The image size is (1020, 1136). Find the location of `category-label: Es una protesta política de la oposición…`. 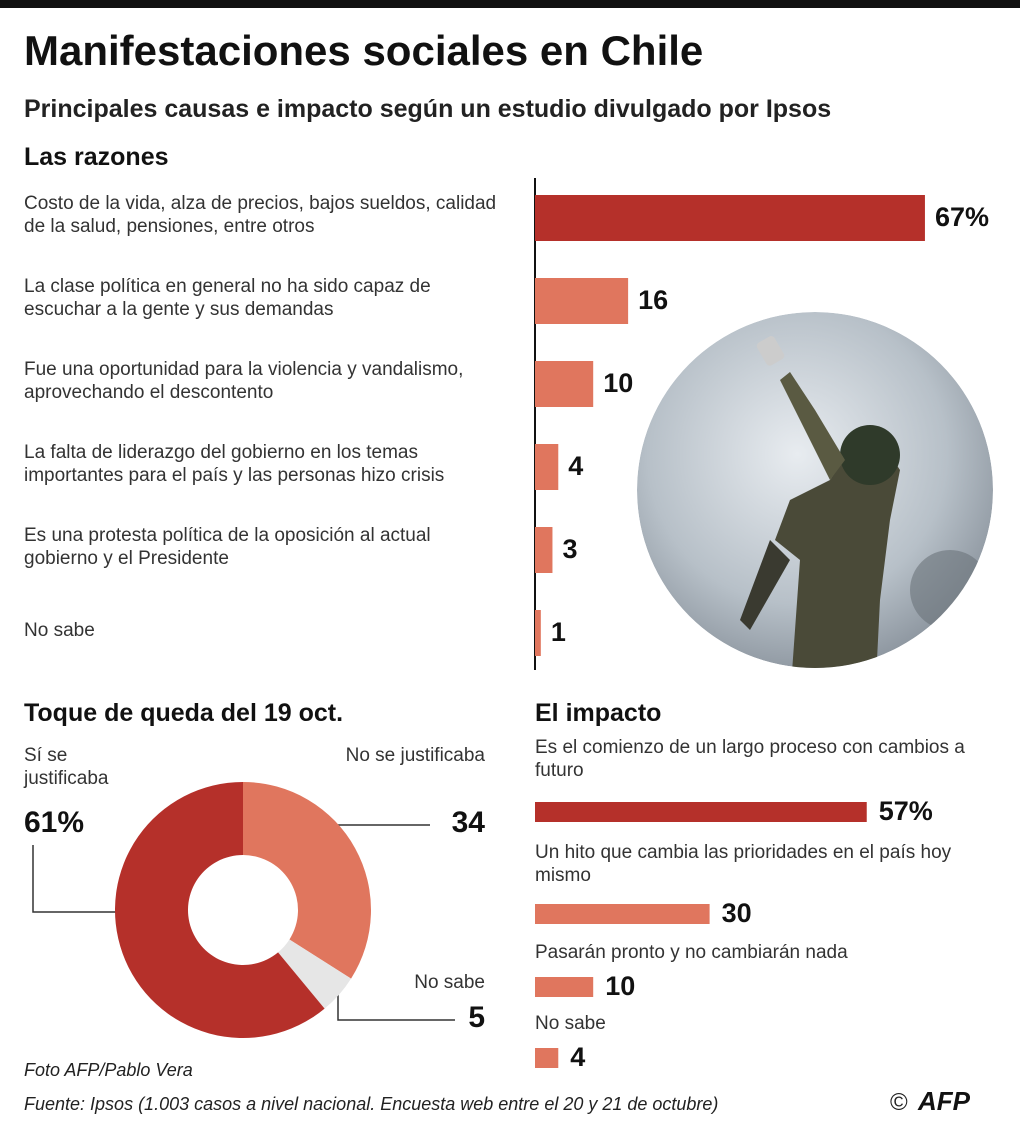

category-label: Es una protesta política de la oposición… is located at coordinates (227, 547).